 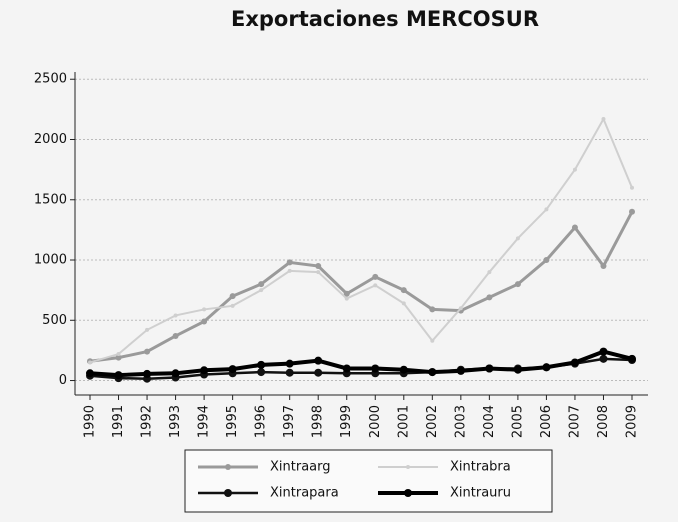 What do you see at coordinates (375, 421) in the screenshot?
I see `x-tick-label: 2000` at bounding box center [375, 421].